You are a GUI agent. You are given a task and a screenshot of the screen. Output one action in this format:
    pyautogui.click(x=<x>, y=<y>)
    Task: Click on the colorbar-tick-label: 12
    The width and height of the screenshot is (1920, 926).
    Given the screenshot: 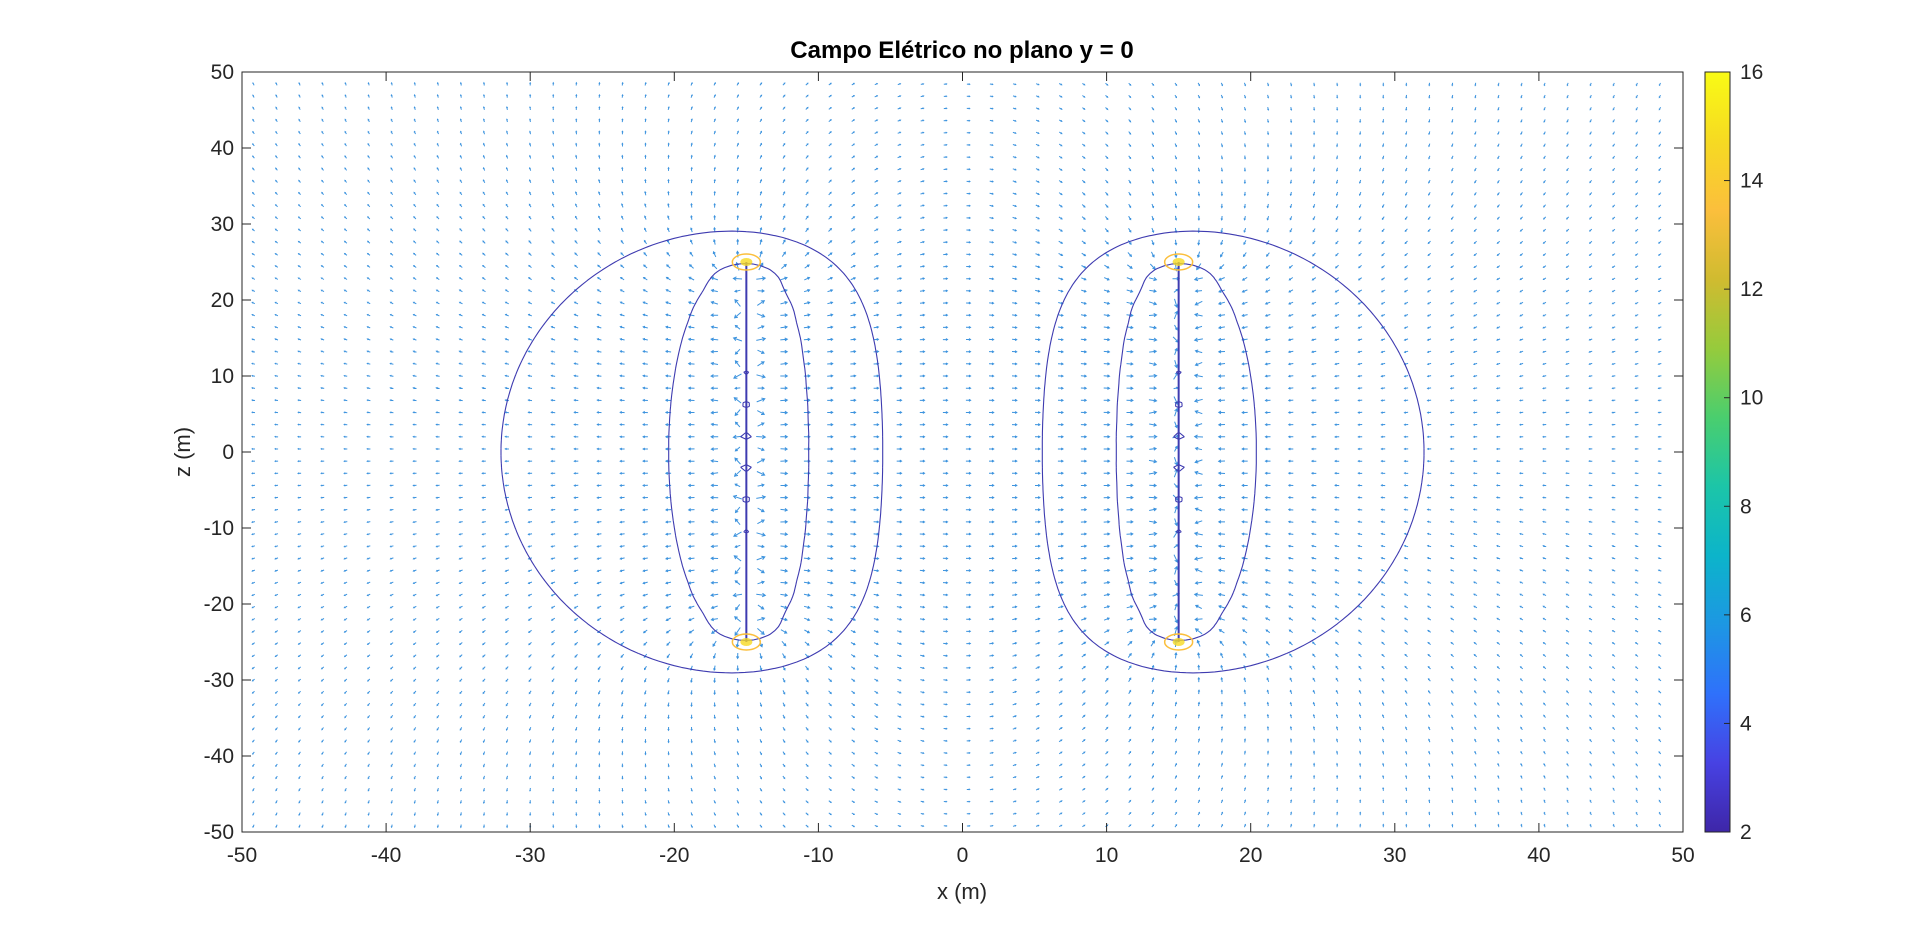 What is the action you would take?
    pyautogui.click(x=1751, y=289)
    